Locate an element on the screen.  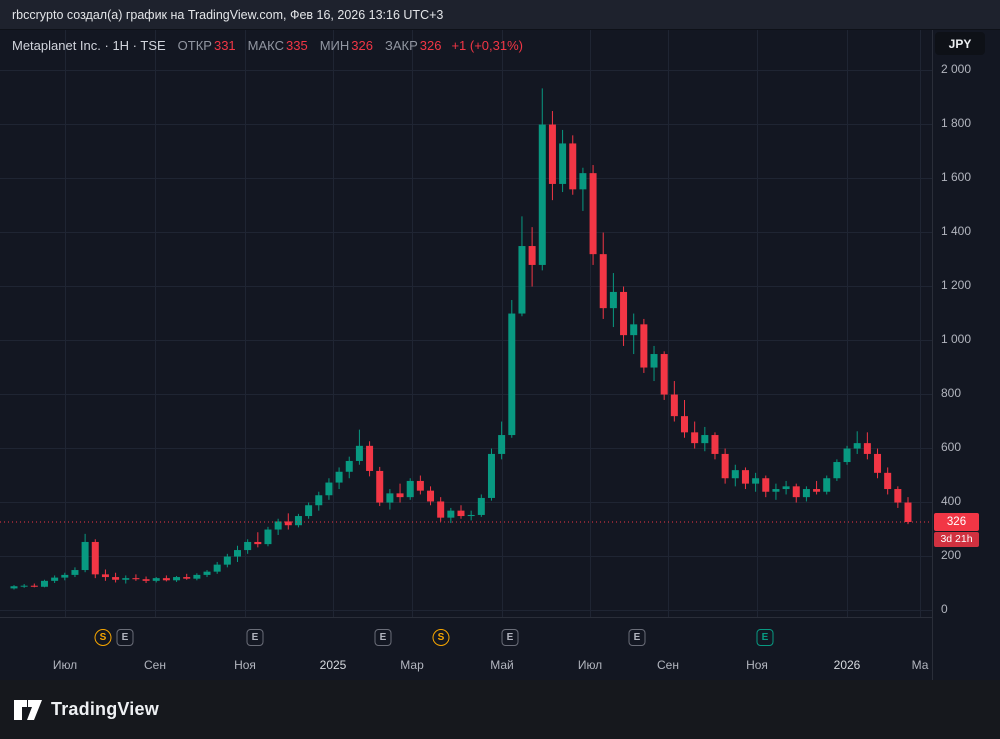
tradingview-logo: TradingView is located at coordinates (86, 710).